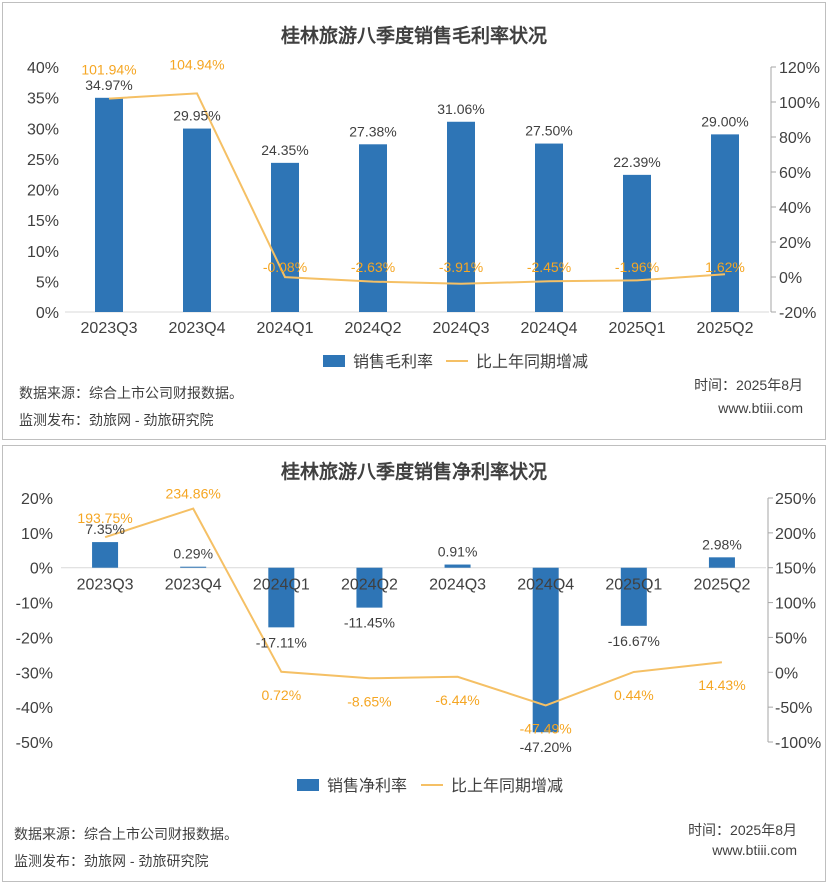 The height and width of the screenshot is (885, 830). I want to click on legend-label: 销售毛利率, so click(393, 362).